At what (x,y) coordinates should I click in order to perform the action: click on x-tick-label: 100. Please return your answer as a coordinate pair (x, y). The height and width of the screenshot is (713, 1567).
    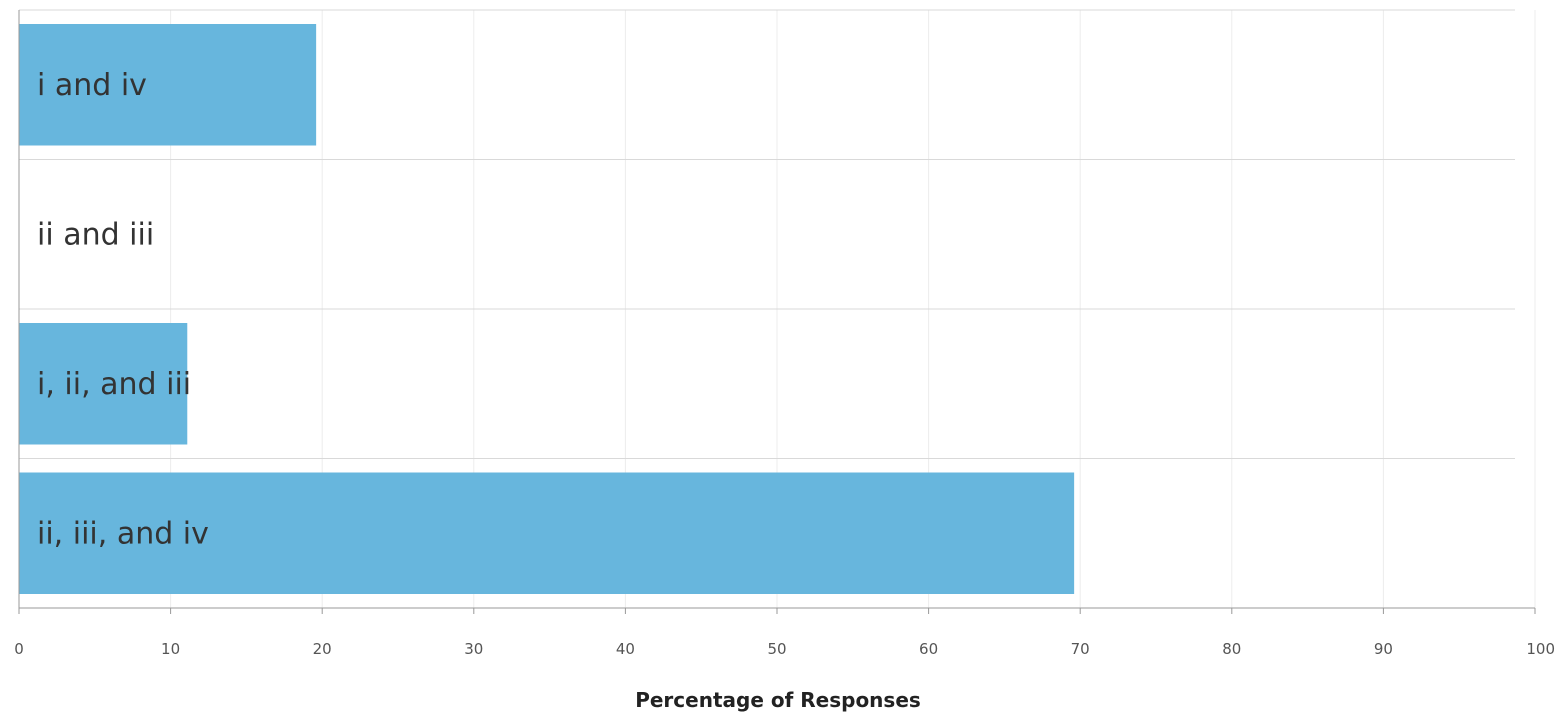
    Looking at the image, I should click on (1540, 649).